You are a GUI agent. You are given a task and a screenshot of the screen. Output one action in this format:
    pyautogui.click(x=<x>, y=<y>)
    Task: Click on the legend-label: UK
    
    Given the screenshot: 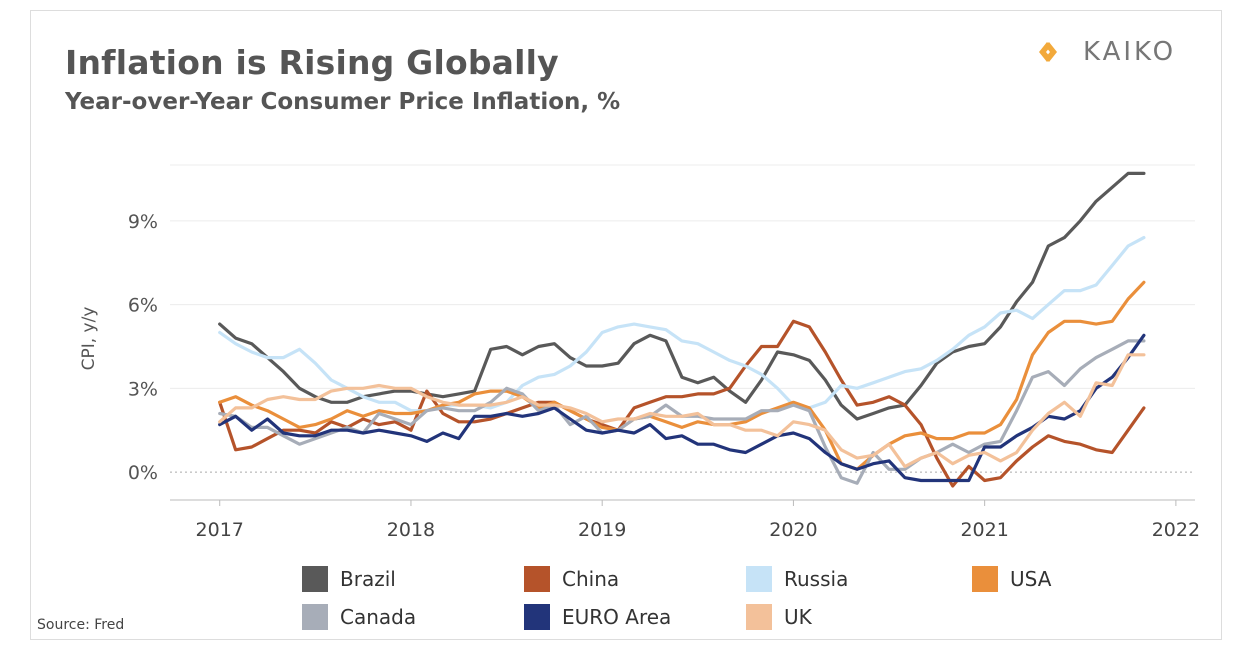 What is the action you would take?
    pyautogui.click(x=798, y=617)
    